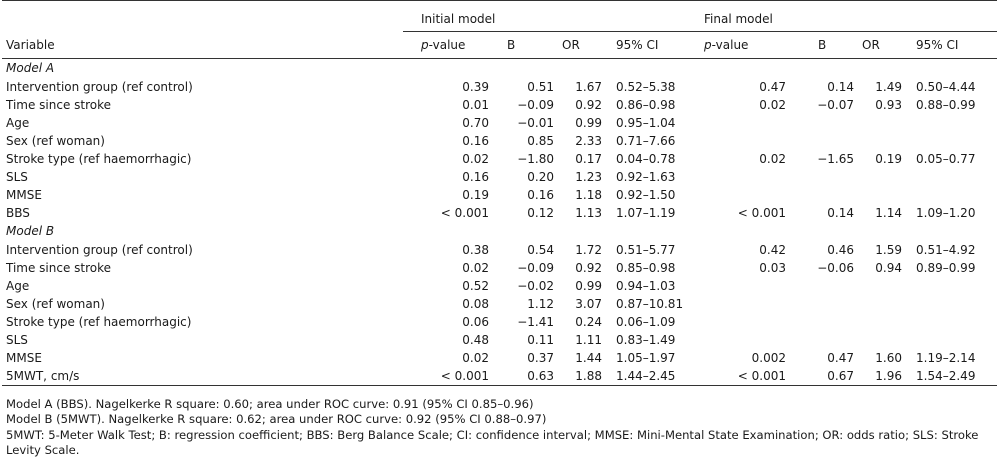  Describe the element at coordinates (946, 213) in the screenshot. I see `final-ci-cell: 1.09–1.20` at that location.